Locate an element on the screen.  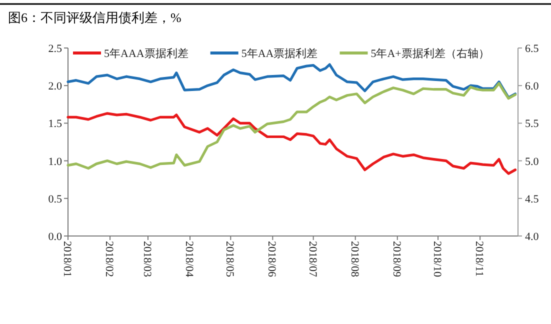
x-tick-label: 2018/01 is located at coordinates (67, 259).